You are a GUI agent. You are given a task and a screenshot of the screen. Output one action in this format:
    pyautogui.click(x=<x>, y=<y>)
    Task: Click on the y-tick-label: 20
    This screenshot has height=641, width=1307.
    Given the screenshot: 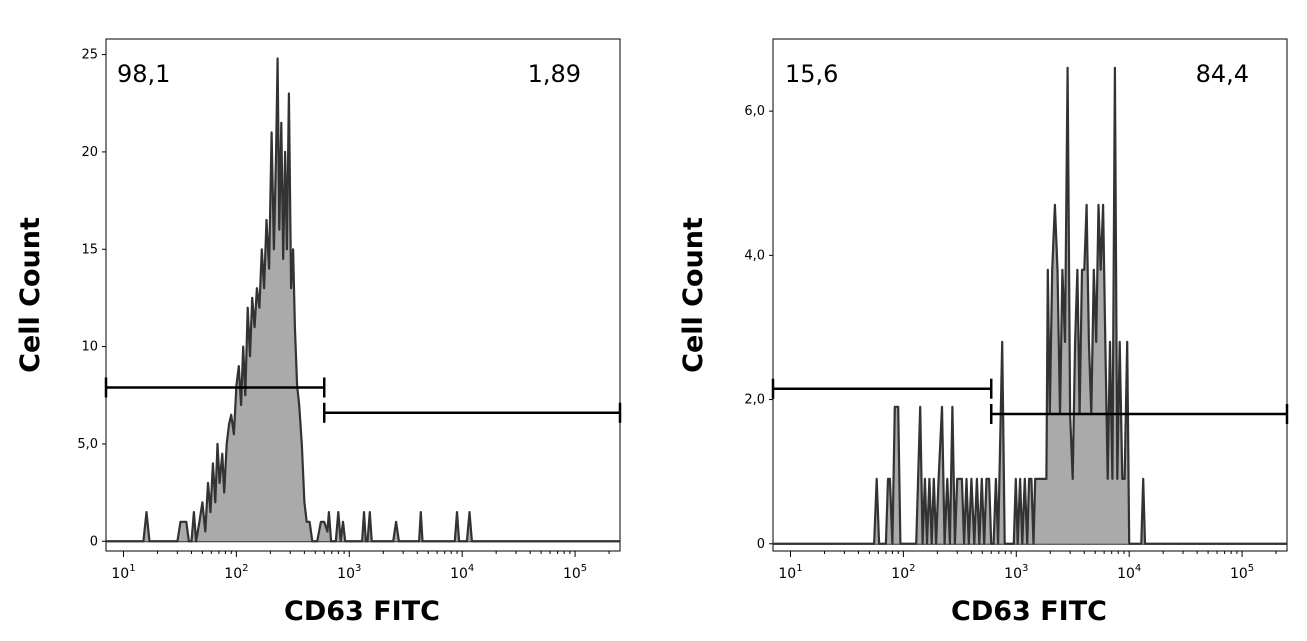 What is the action you would take?
    pyautogui.click(x=89, y=152)
    